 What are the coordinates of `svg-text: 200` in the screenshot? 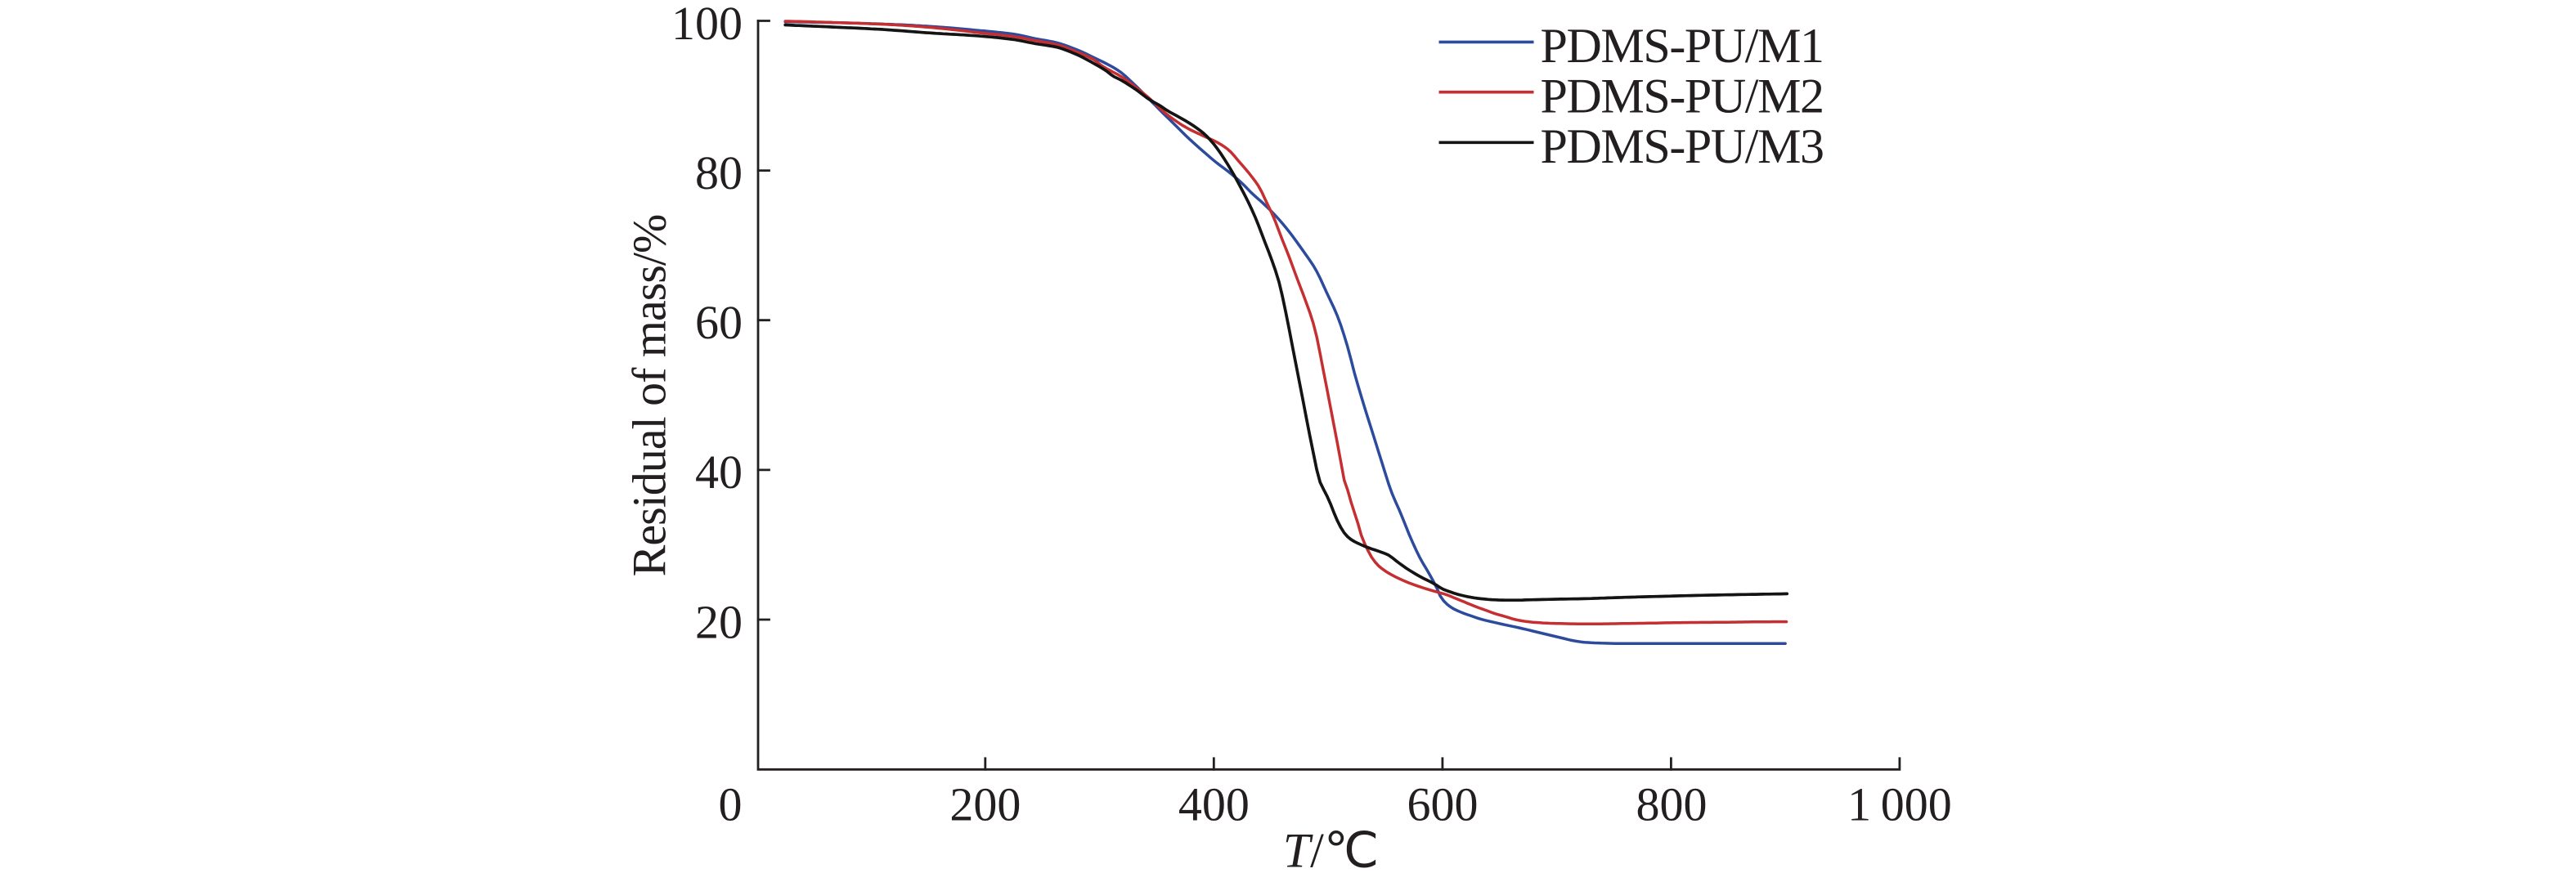 It's located at (985, 804).